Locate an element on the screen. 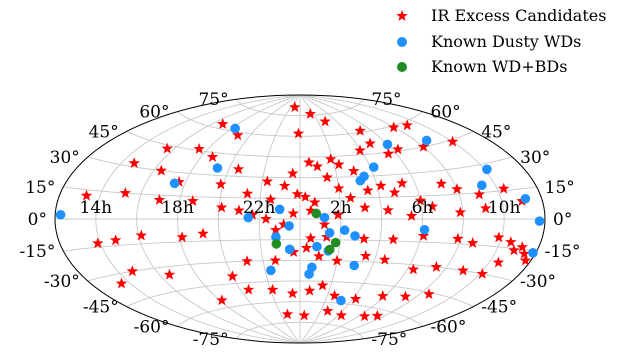 The height and width of the screenshot is (363, 634). ra-tick-label: 18h is located at coordinates (177, 208).